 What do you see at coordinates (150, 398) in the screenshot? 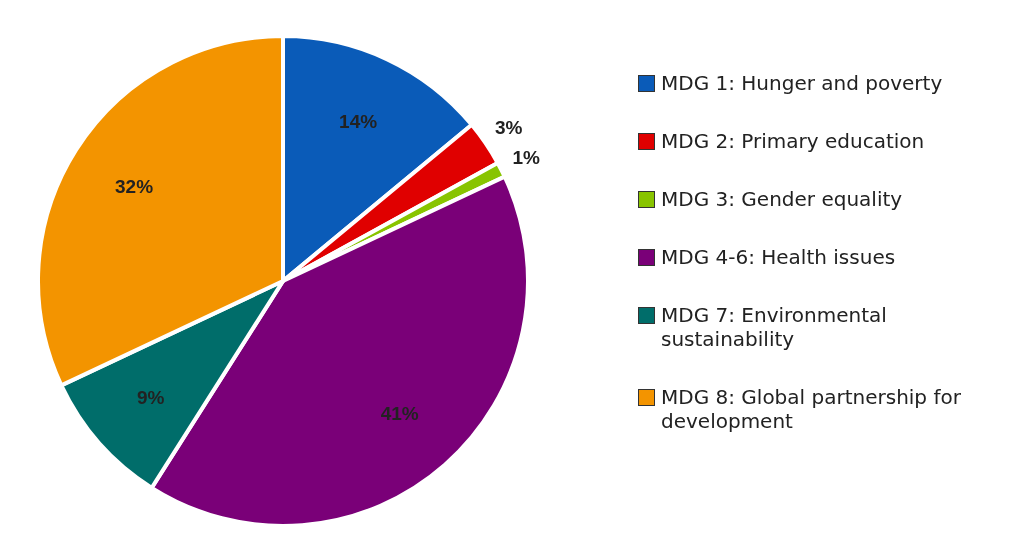
I see `data-label: 9%` at bounding box center [150, 398].